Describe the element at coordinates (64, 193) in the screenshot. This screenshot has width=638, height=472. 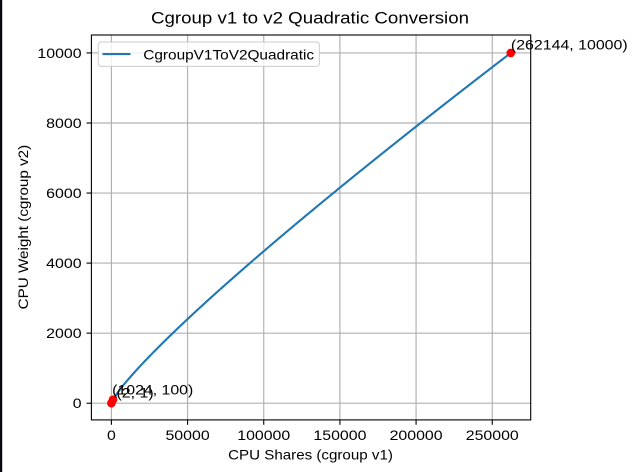
I see `svg-text: 6000` at that location.